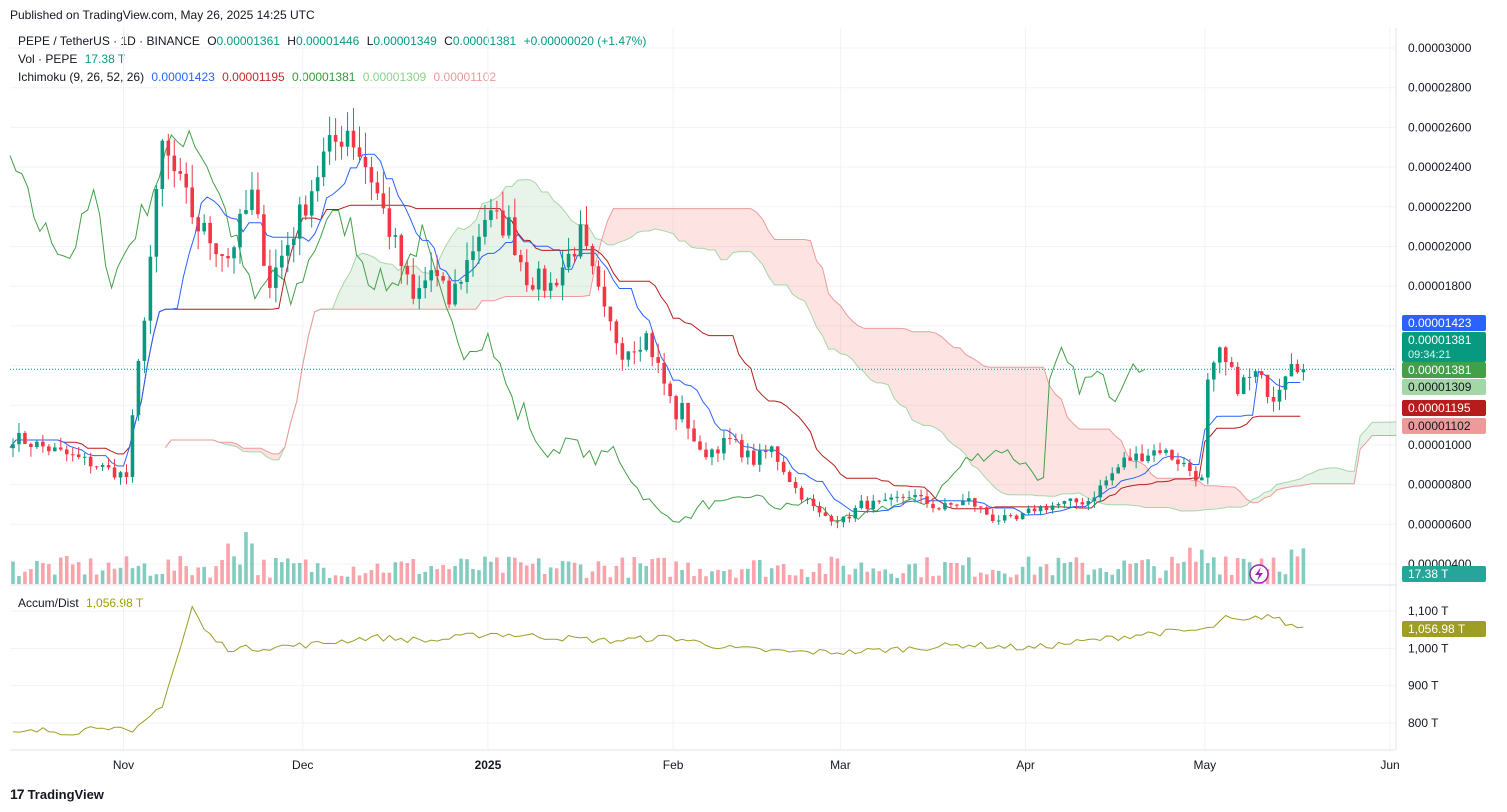 The image size is (1507, 812). Describe the element at coordinates (1440, 127) in the screenshot. I see `price-tick-label: 0.00002600` at that location.